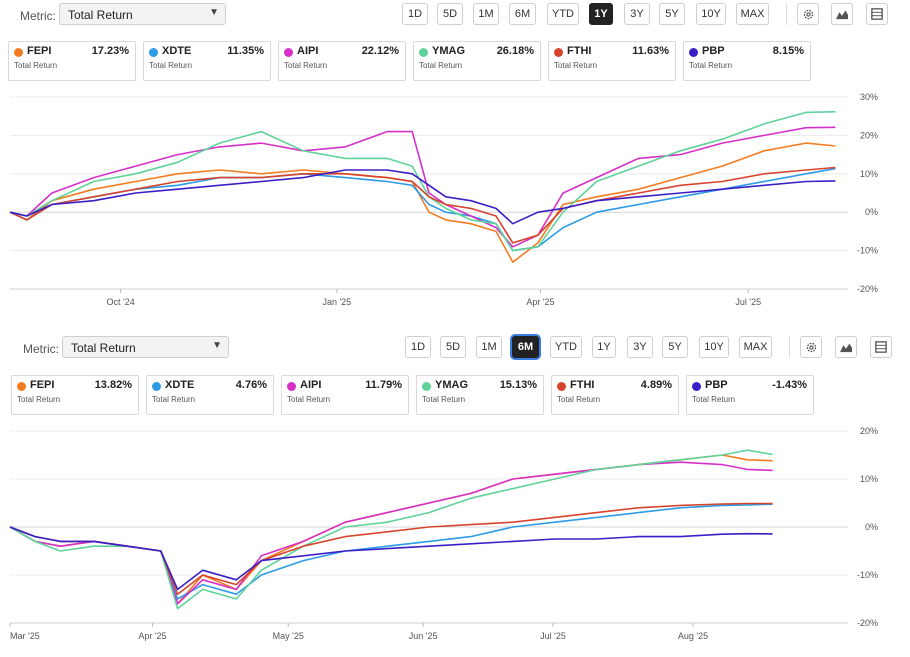 Image resolution: width=910 pixels, height=657 pixels. Describe the element at coordinates (72, 61) in the screenshot. I see `legend-card-fepi: FEPI 17.23% Total Return` at that location.